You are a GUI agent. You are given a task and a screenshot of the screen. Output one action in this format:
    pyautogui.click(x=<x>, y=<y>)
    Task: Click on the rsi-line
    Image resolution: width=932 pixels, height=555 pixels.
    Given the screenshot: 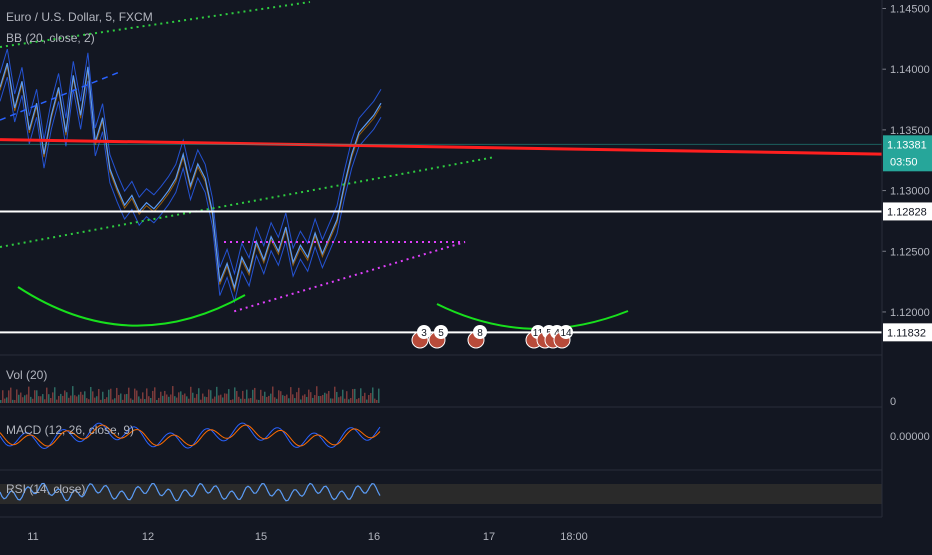 What is the action you would take?
    pyautogui.click(x=190, y=492)
    